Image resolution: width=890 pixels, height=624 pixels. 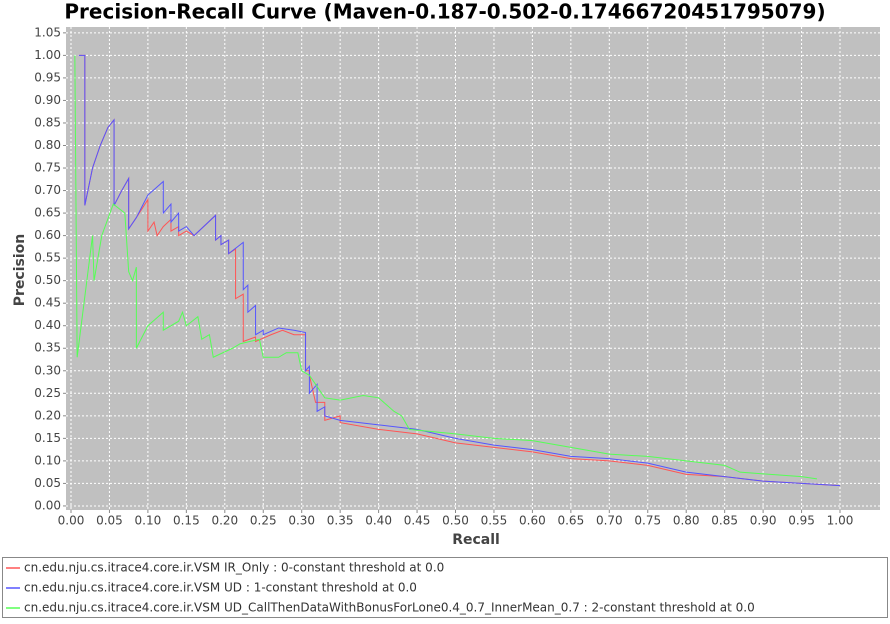 What do you see at coordinates (148, 521) in the screenshot?
I see `x-tick-label: 0.10` at bounding box center [148, 521].